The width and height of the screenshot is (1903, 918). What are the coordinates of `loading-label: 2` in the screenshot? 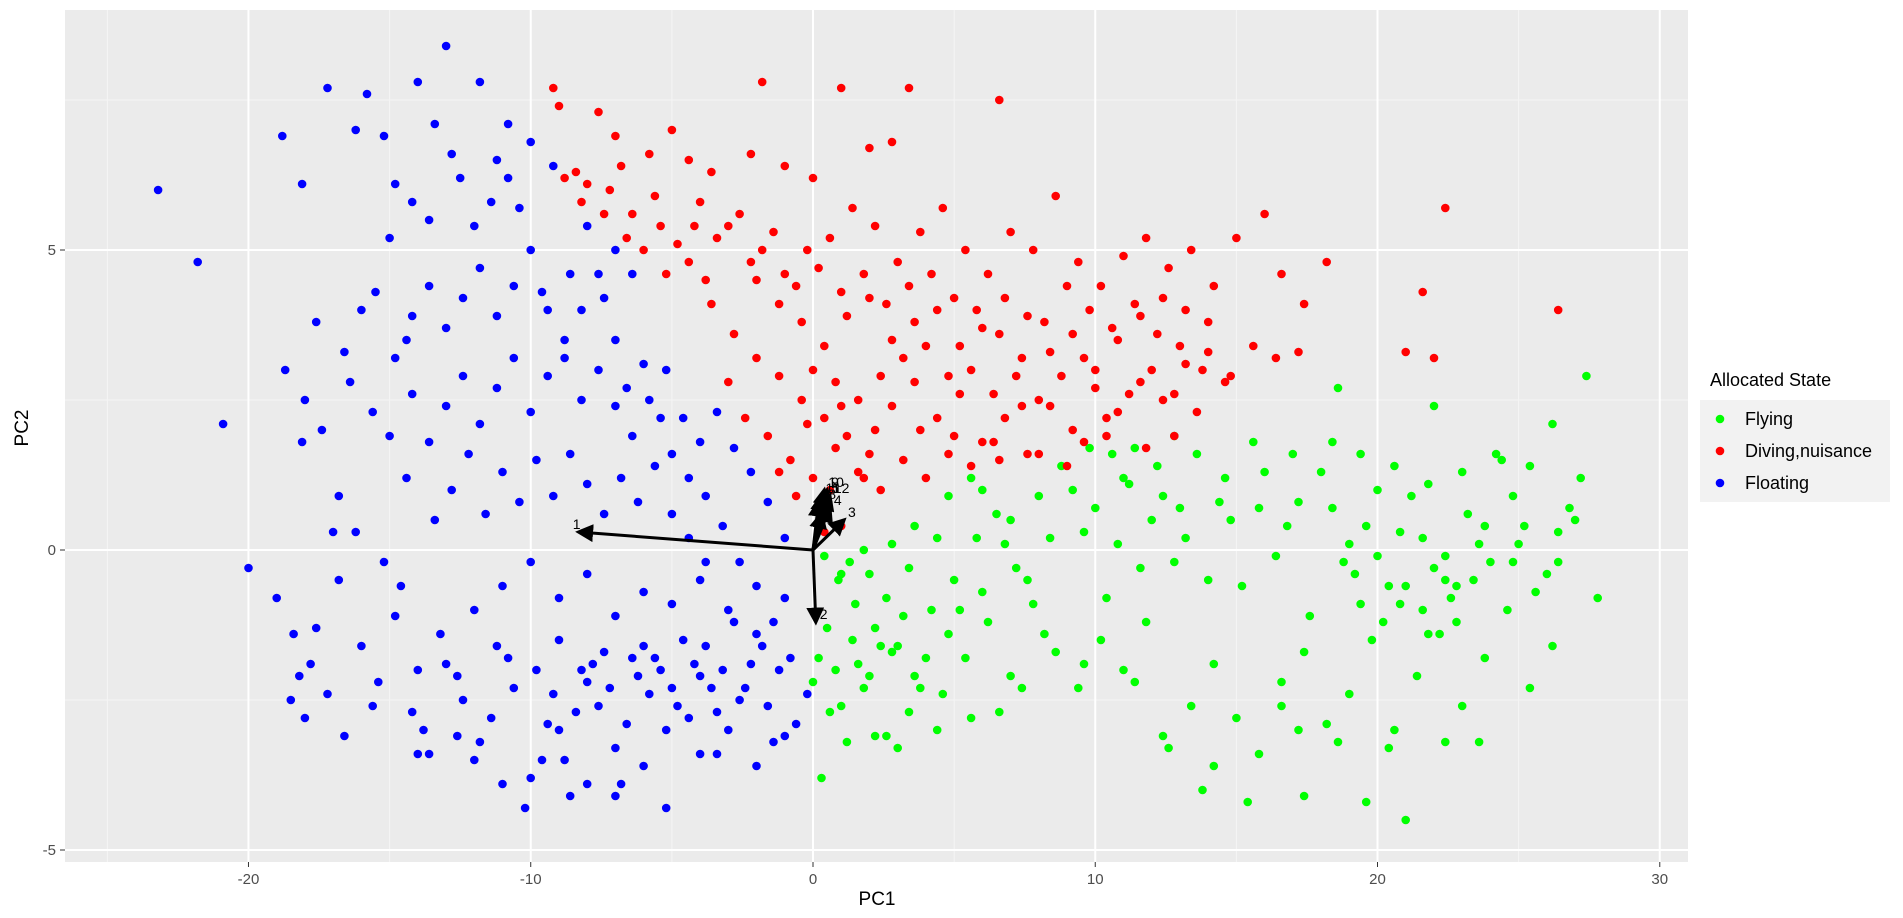 It's located at (824, 614).